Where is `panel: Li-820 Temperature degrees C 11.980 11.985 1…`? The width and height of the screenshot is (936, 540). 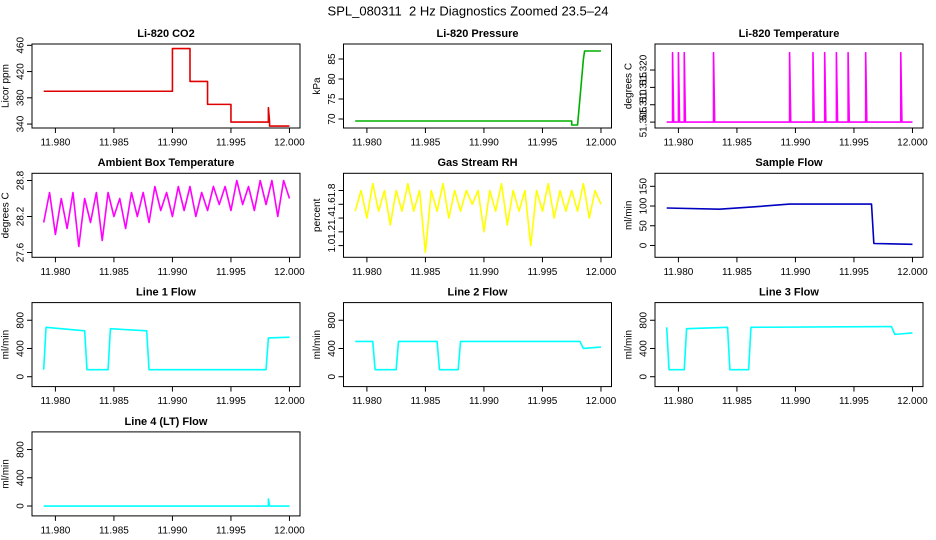 panel: Li-820 Temperature degrees C 11.980 11.985 1… is located at coordinates (776, 88).